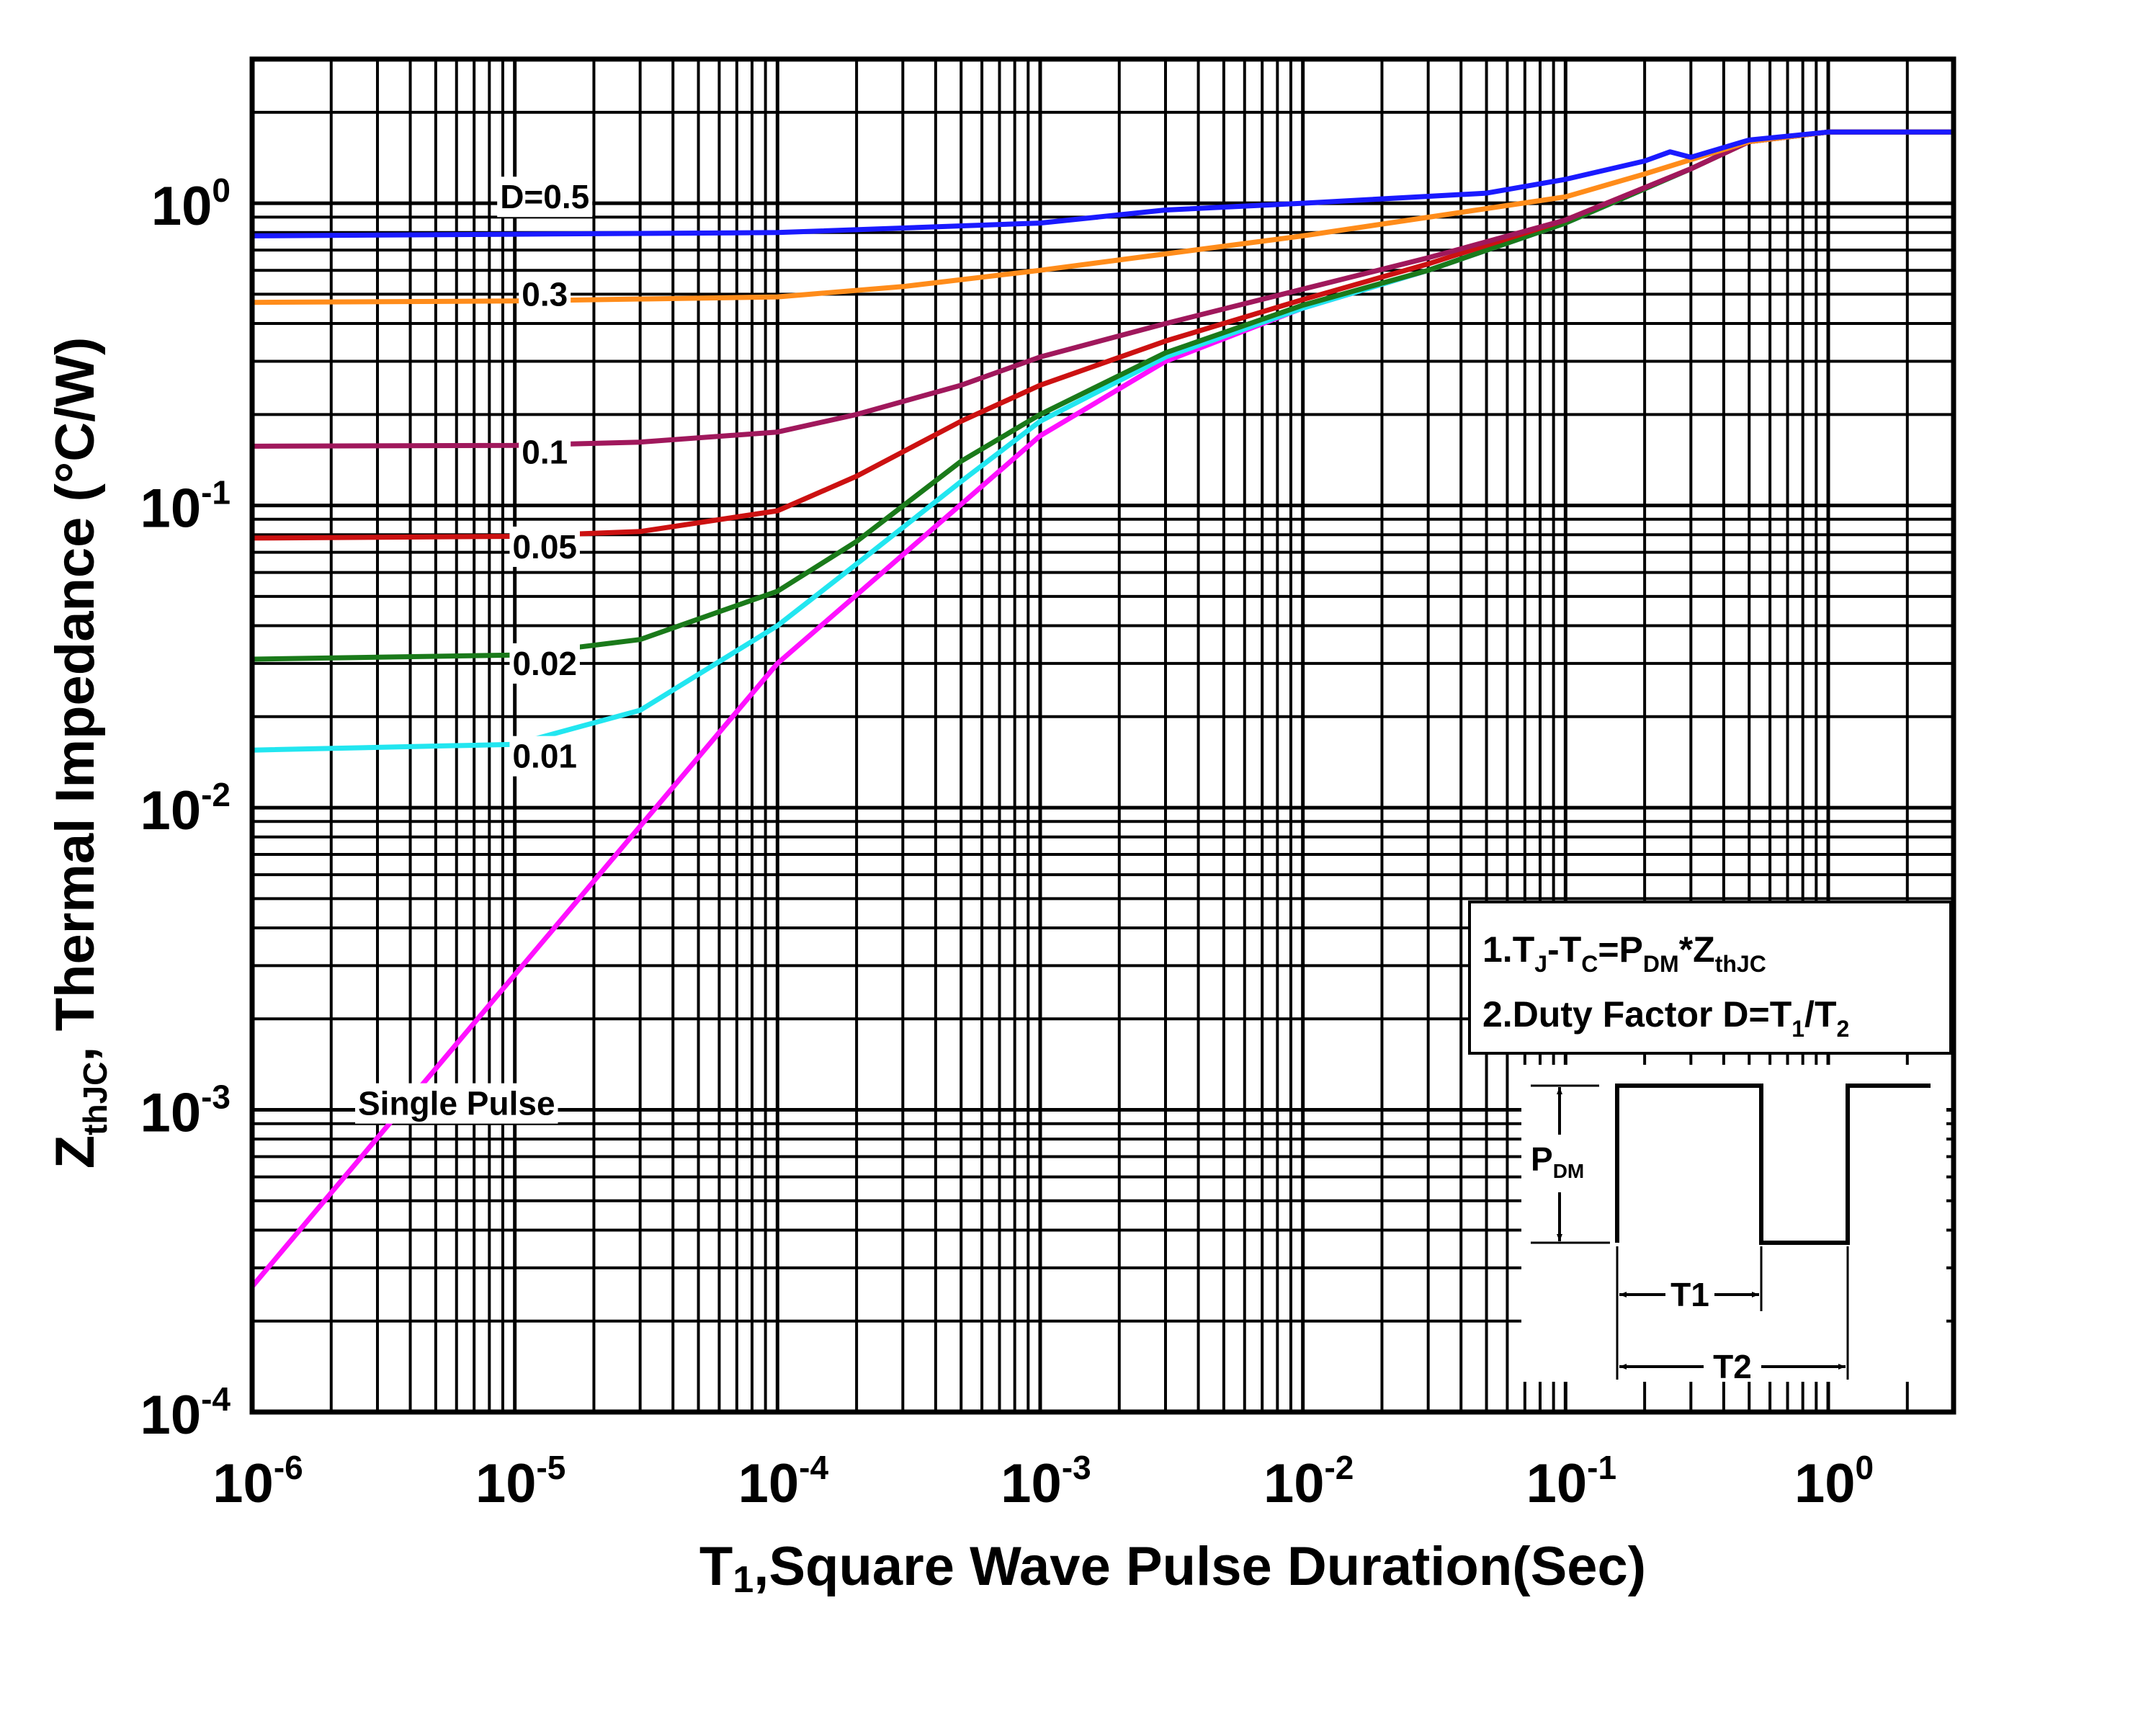 The height and width of the screenshot is (1711, 2156). What do you see at coordinates (1508, 950) in the screenshot?
I see `note-1-a: 1.T` at bounding box center [1508, 950].